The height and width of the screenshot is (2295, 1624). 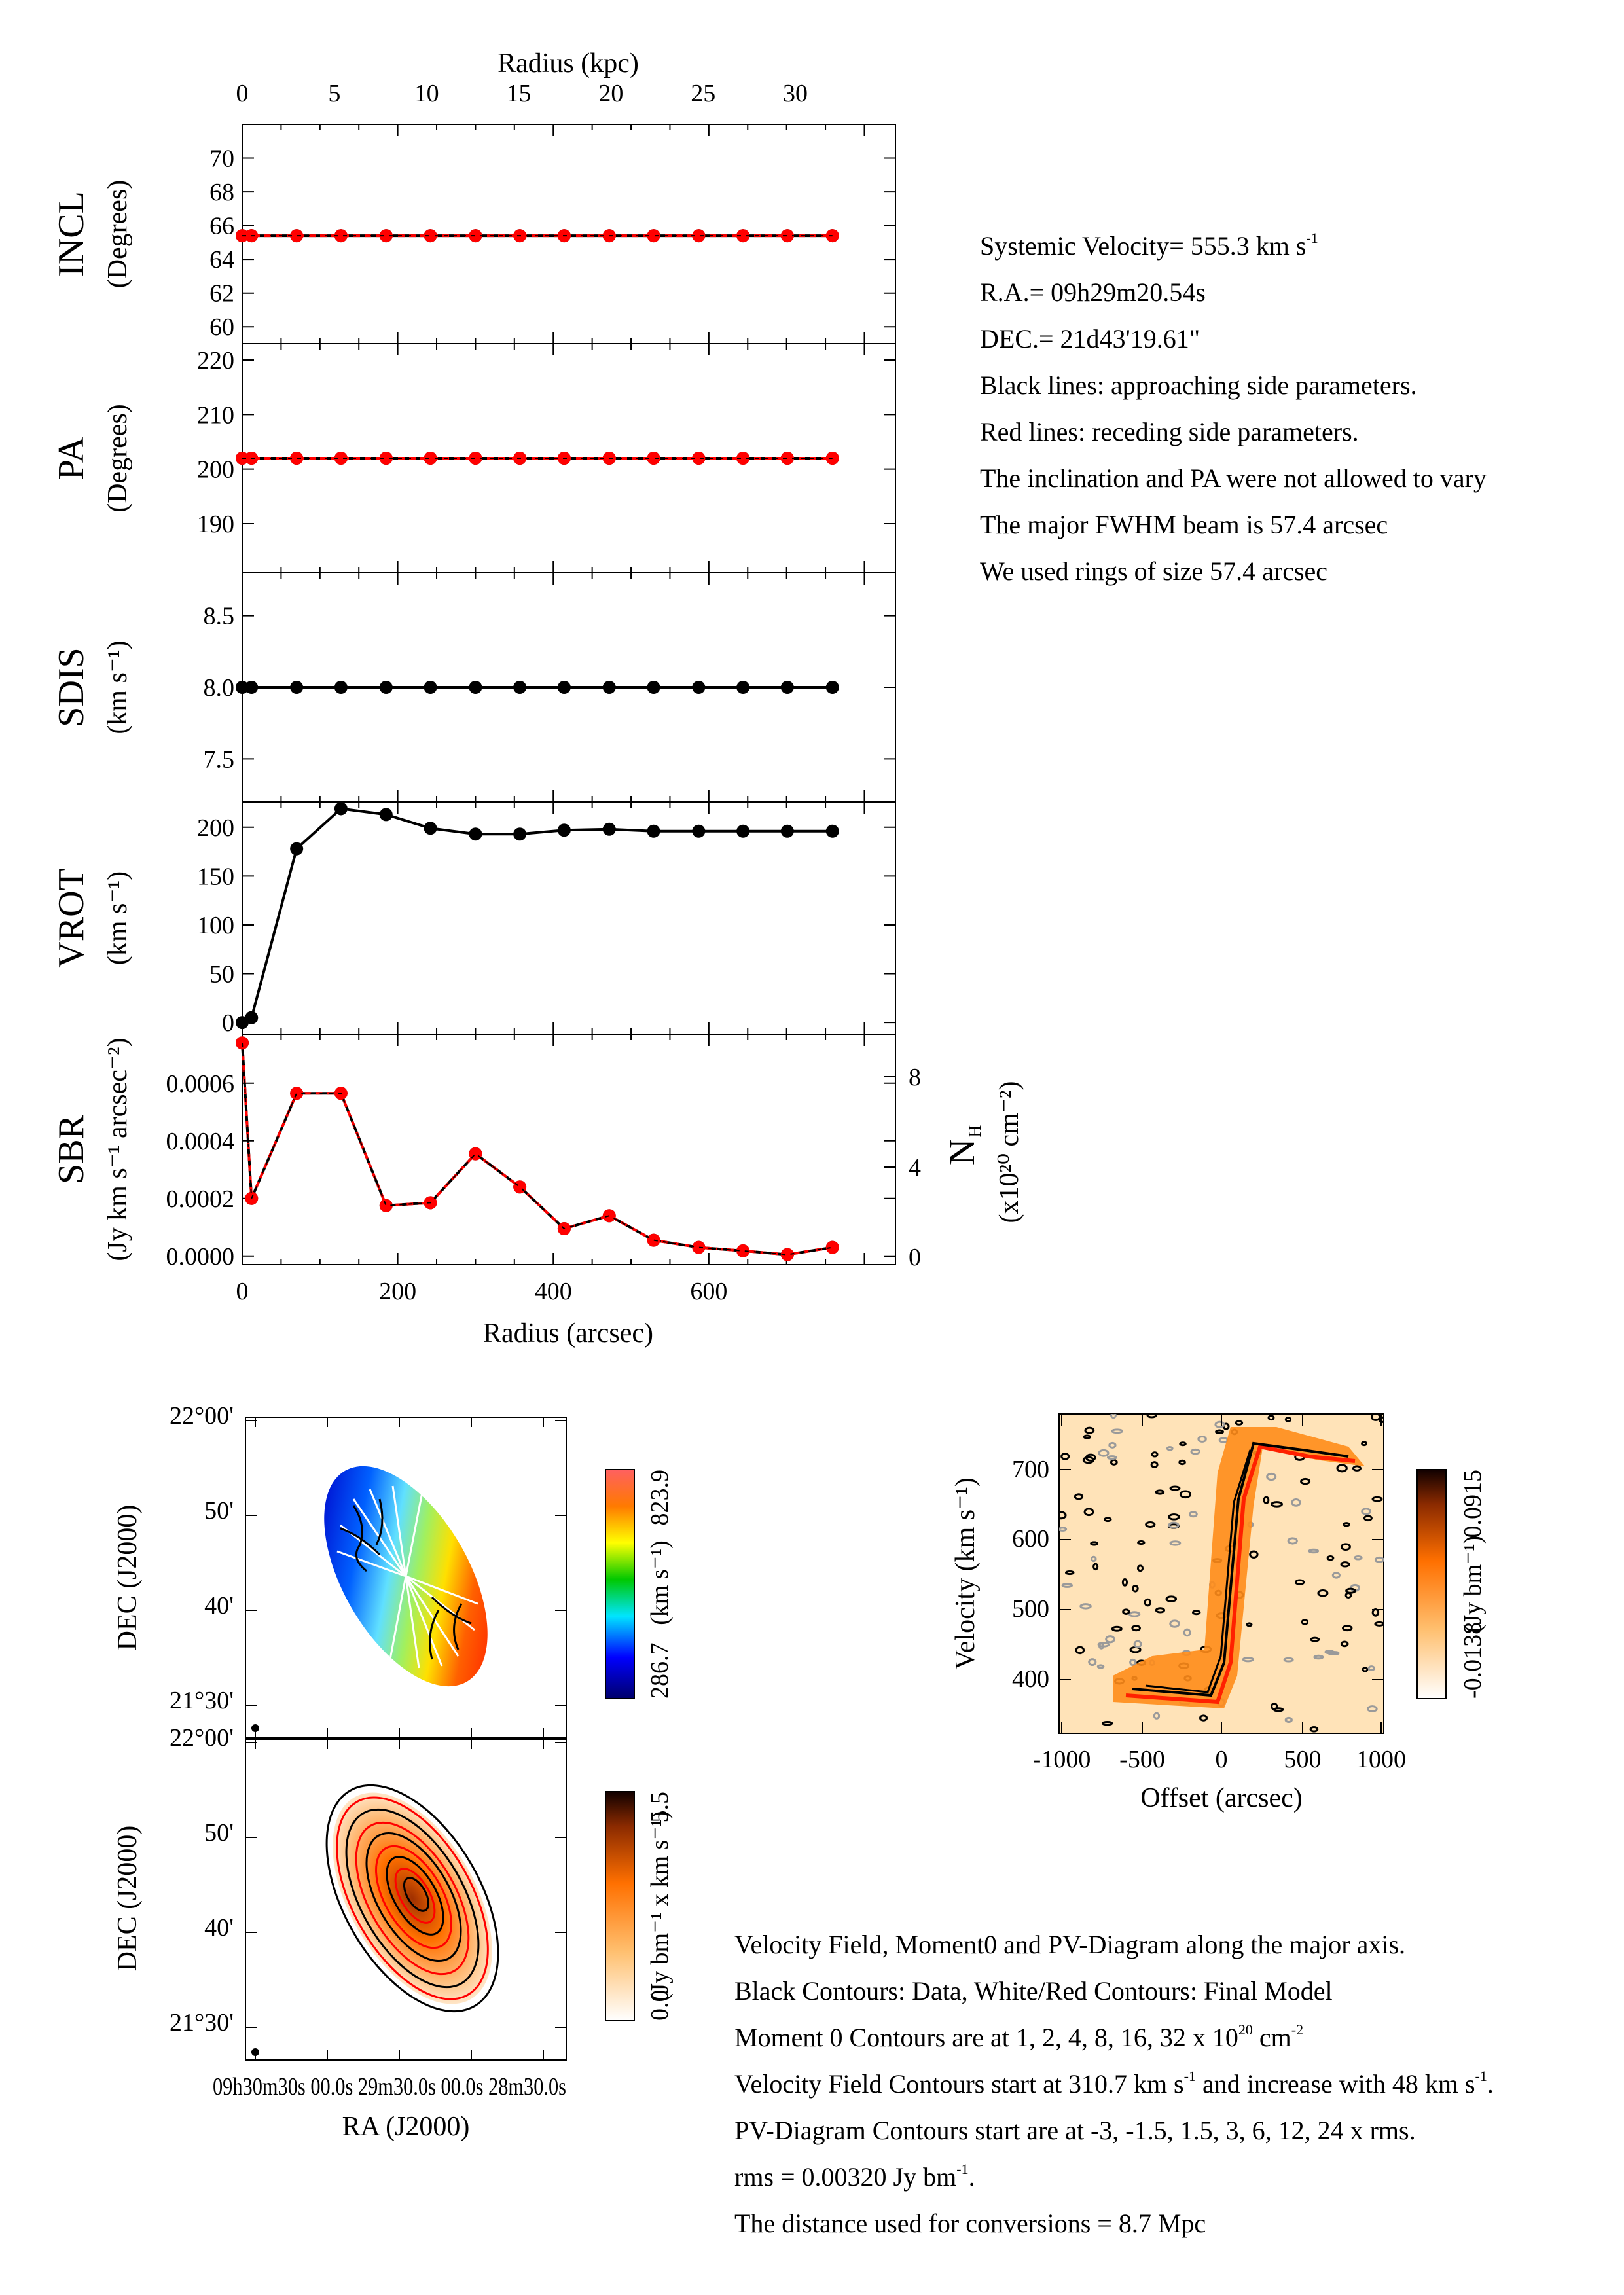 What do you see at coordinates (334, 94) in the screenshot?
I see `top-tick-label: 5` at bounding box center [334, 94].